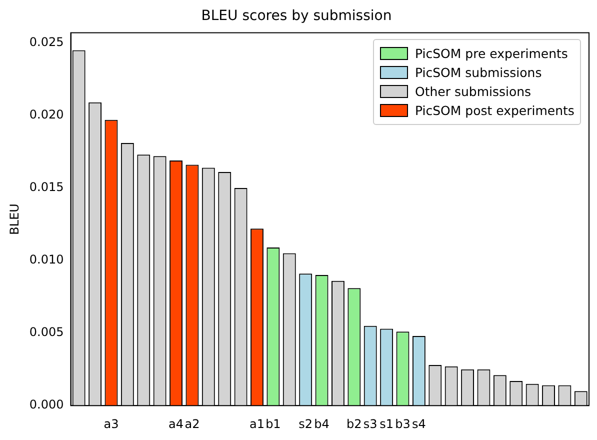  What do you see at coordinates (46, 405) in the screenshot?
I see `y-tick-label: 0.000` at bounding box center [46, 405].